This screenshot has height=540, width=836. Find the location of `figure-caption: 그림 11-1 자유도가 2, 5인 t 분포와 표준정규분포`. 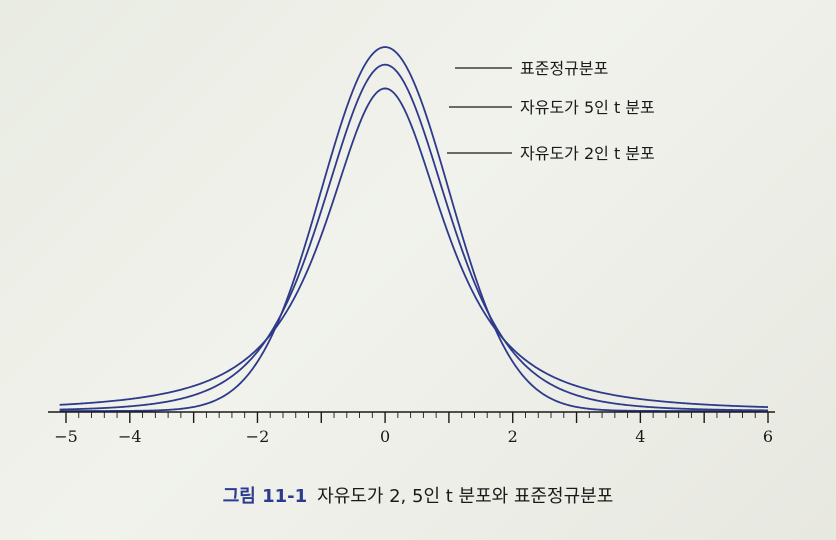

figure-caption: 그림 11-1 자유도가 2, 5인 t 분포와 표준정규분포 is located at coordinates (418, 495).